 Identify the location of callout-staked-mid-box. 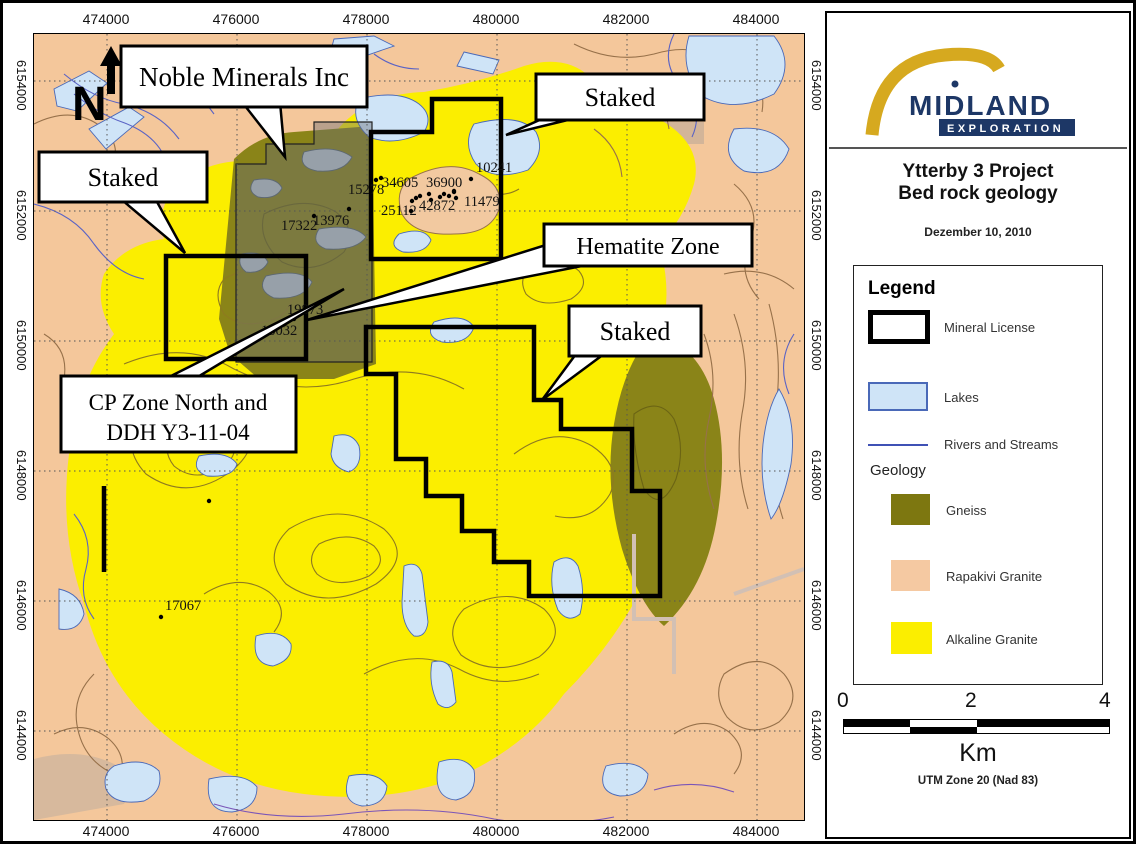
(635, 331).